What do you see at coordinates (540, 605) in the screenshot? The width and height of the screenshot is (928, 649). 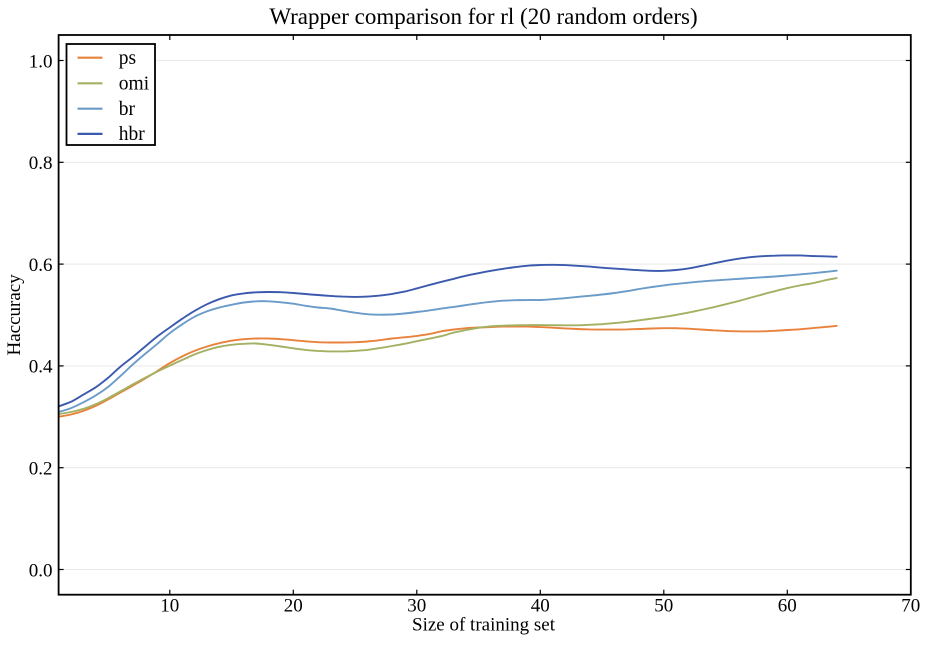 I see `svg-text: 40` at bounding box center [540, 605].